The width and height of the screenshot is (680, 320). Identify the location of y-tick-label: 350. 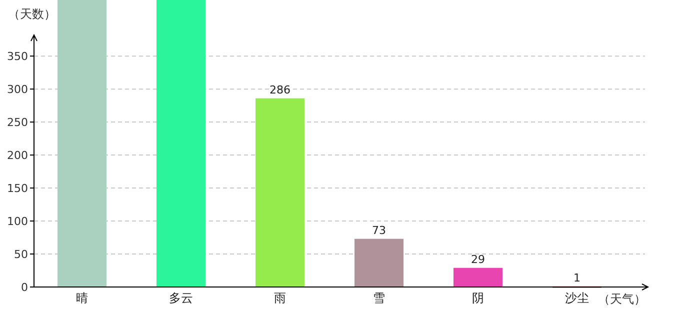
(17, 57).